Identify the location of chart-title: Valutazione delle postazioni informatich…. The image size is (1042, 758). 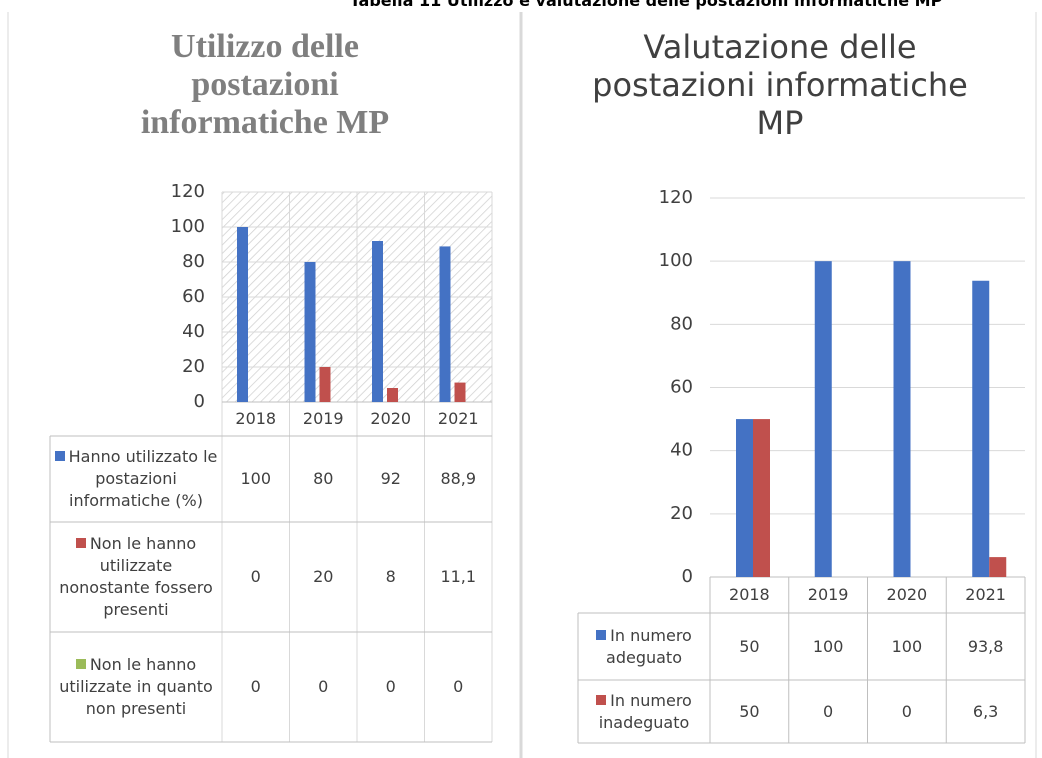
(780, 85).